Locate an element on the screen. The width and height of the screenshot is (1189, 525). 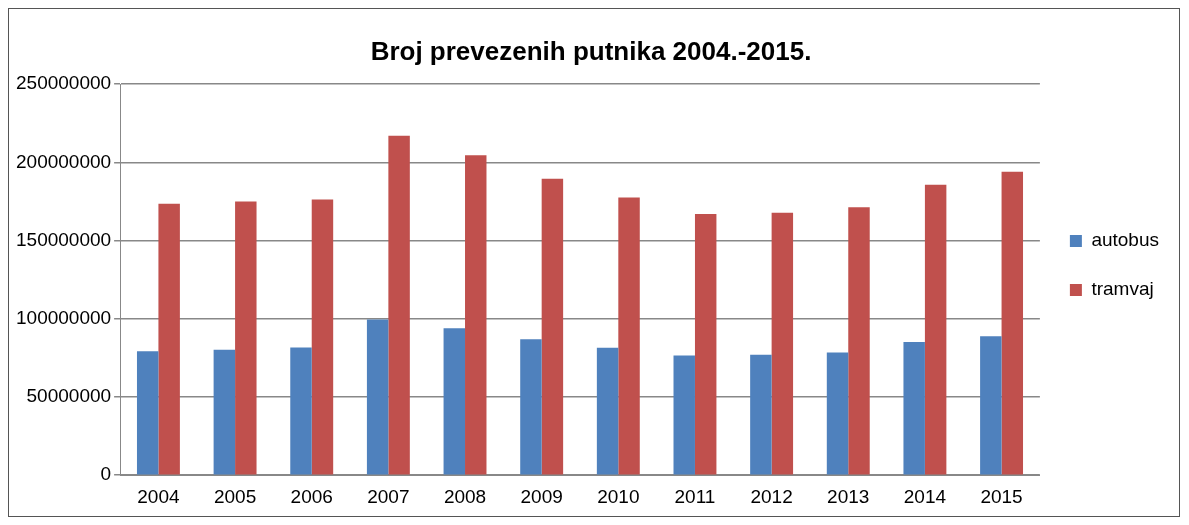
x-tick-label: 2008 is located at coordinates (465, 496).